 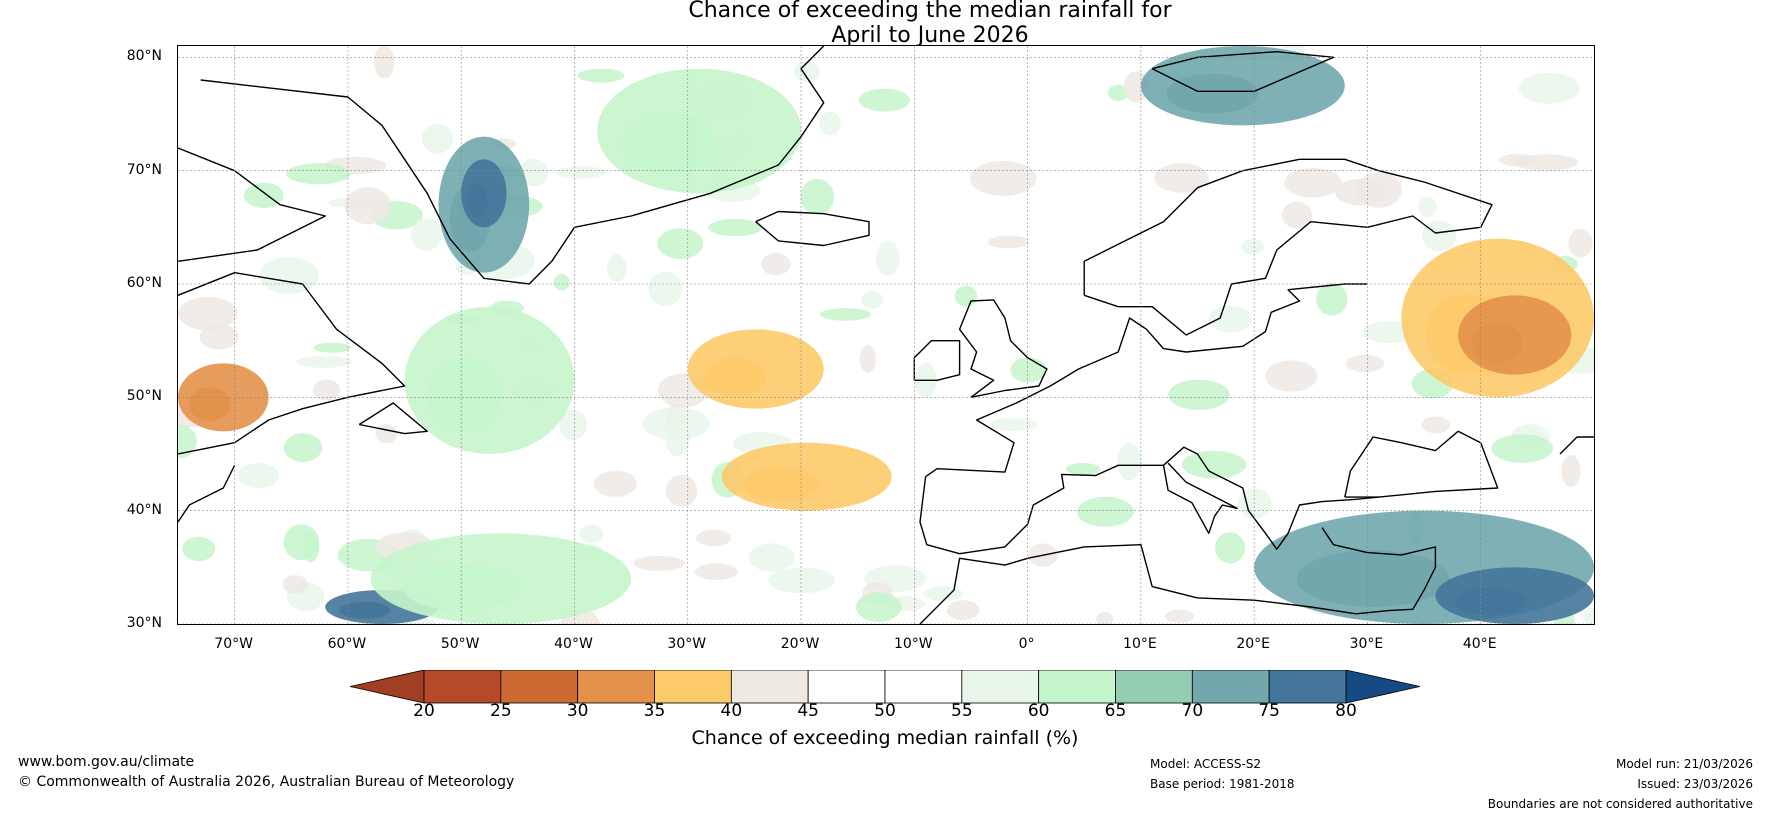 What do you see at coordinates (885, 711) in the screenshot?
I see `colorbar-tick-label: 50` at bounding box center [885, 711].